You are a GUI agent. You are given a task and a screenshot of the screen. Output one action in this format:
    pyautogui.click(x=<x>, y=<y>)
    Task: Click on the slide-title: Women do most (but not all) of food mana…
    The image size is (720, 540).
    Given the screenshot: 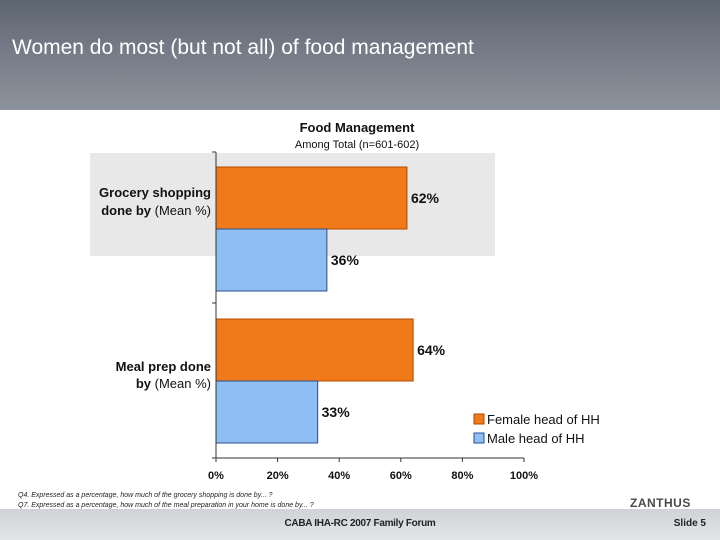 What is the action you would take?
    pyautogui.click(x=243, y=47)
    